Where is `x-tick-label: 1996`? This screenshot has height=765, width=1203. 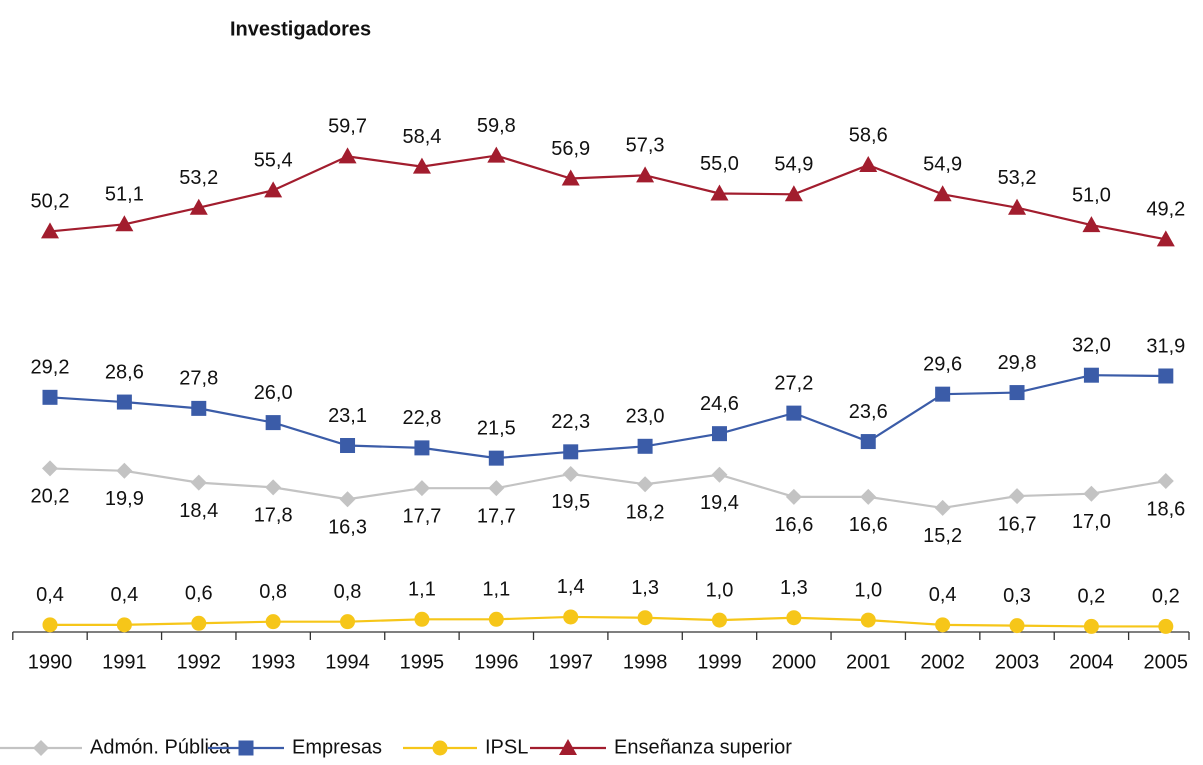
x-tick-label: 1996 is located at coordinates (496, 662).